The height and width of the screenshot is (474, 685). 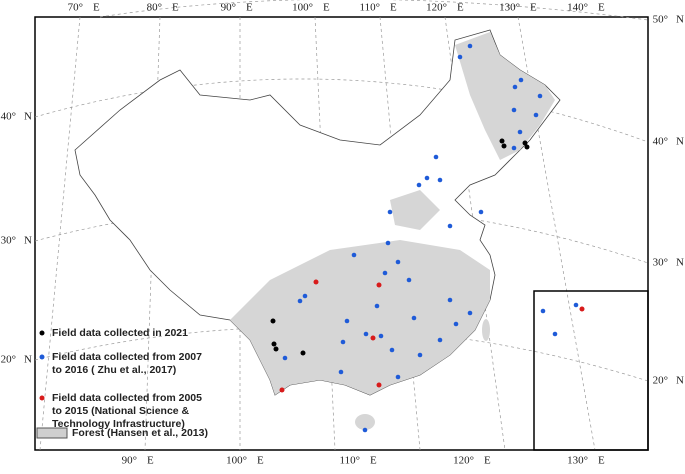 What do you see at coordinates (577, 461) in the screenshot?
I see `bottom-label: 130°` at bounding box center [577, 461].